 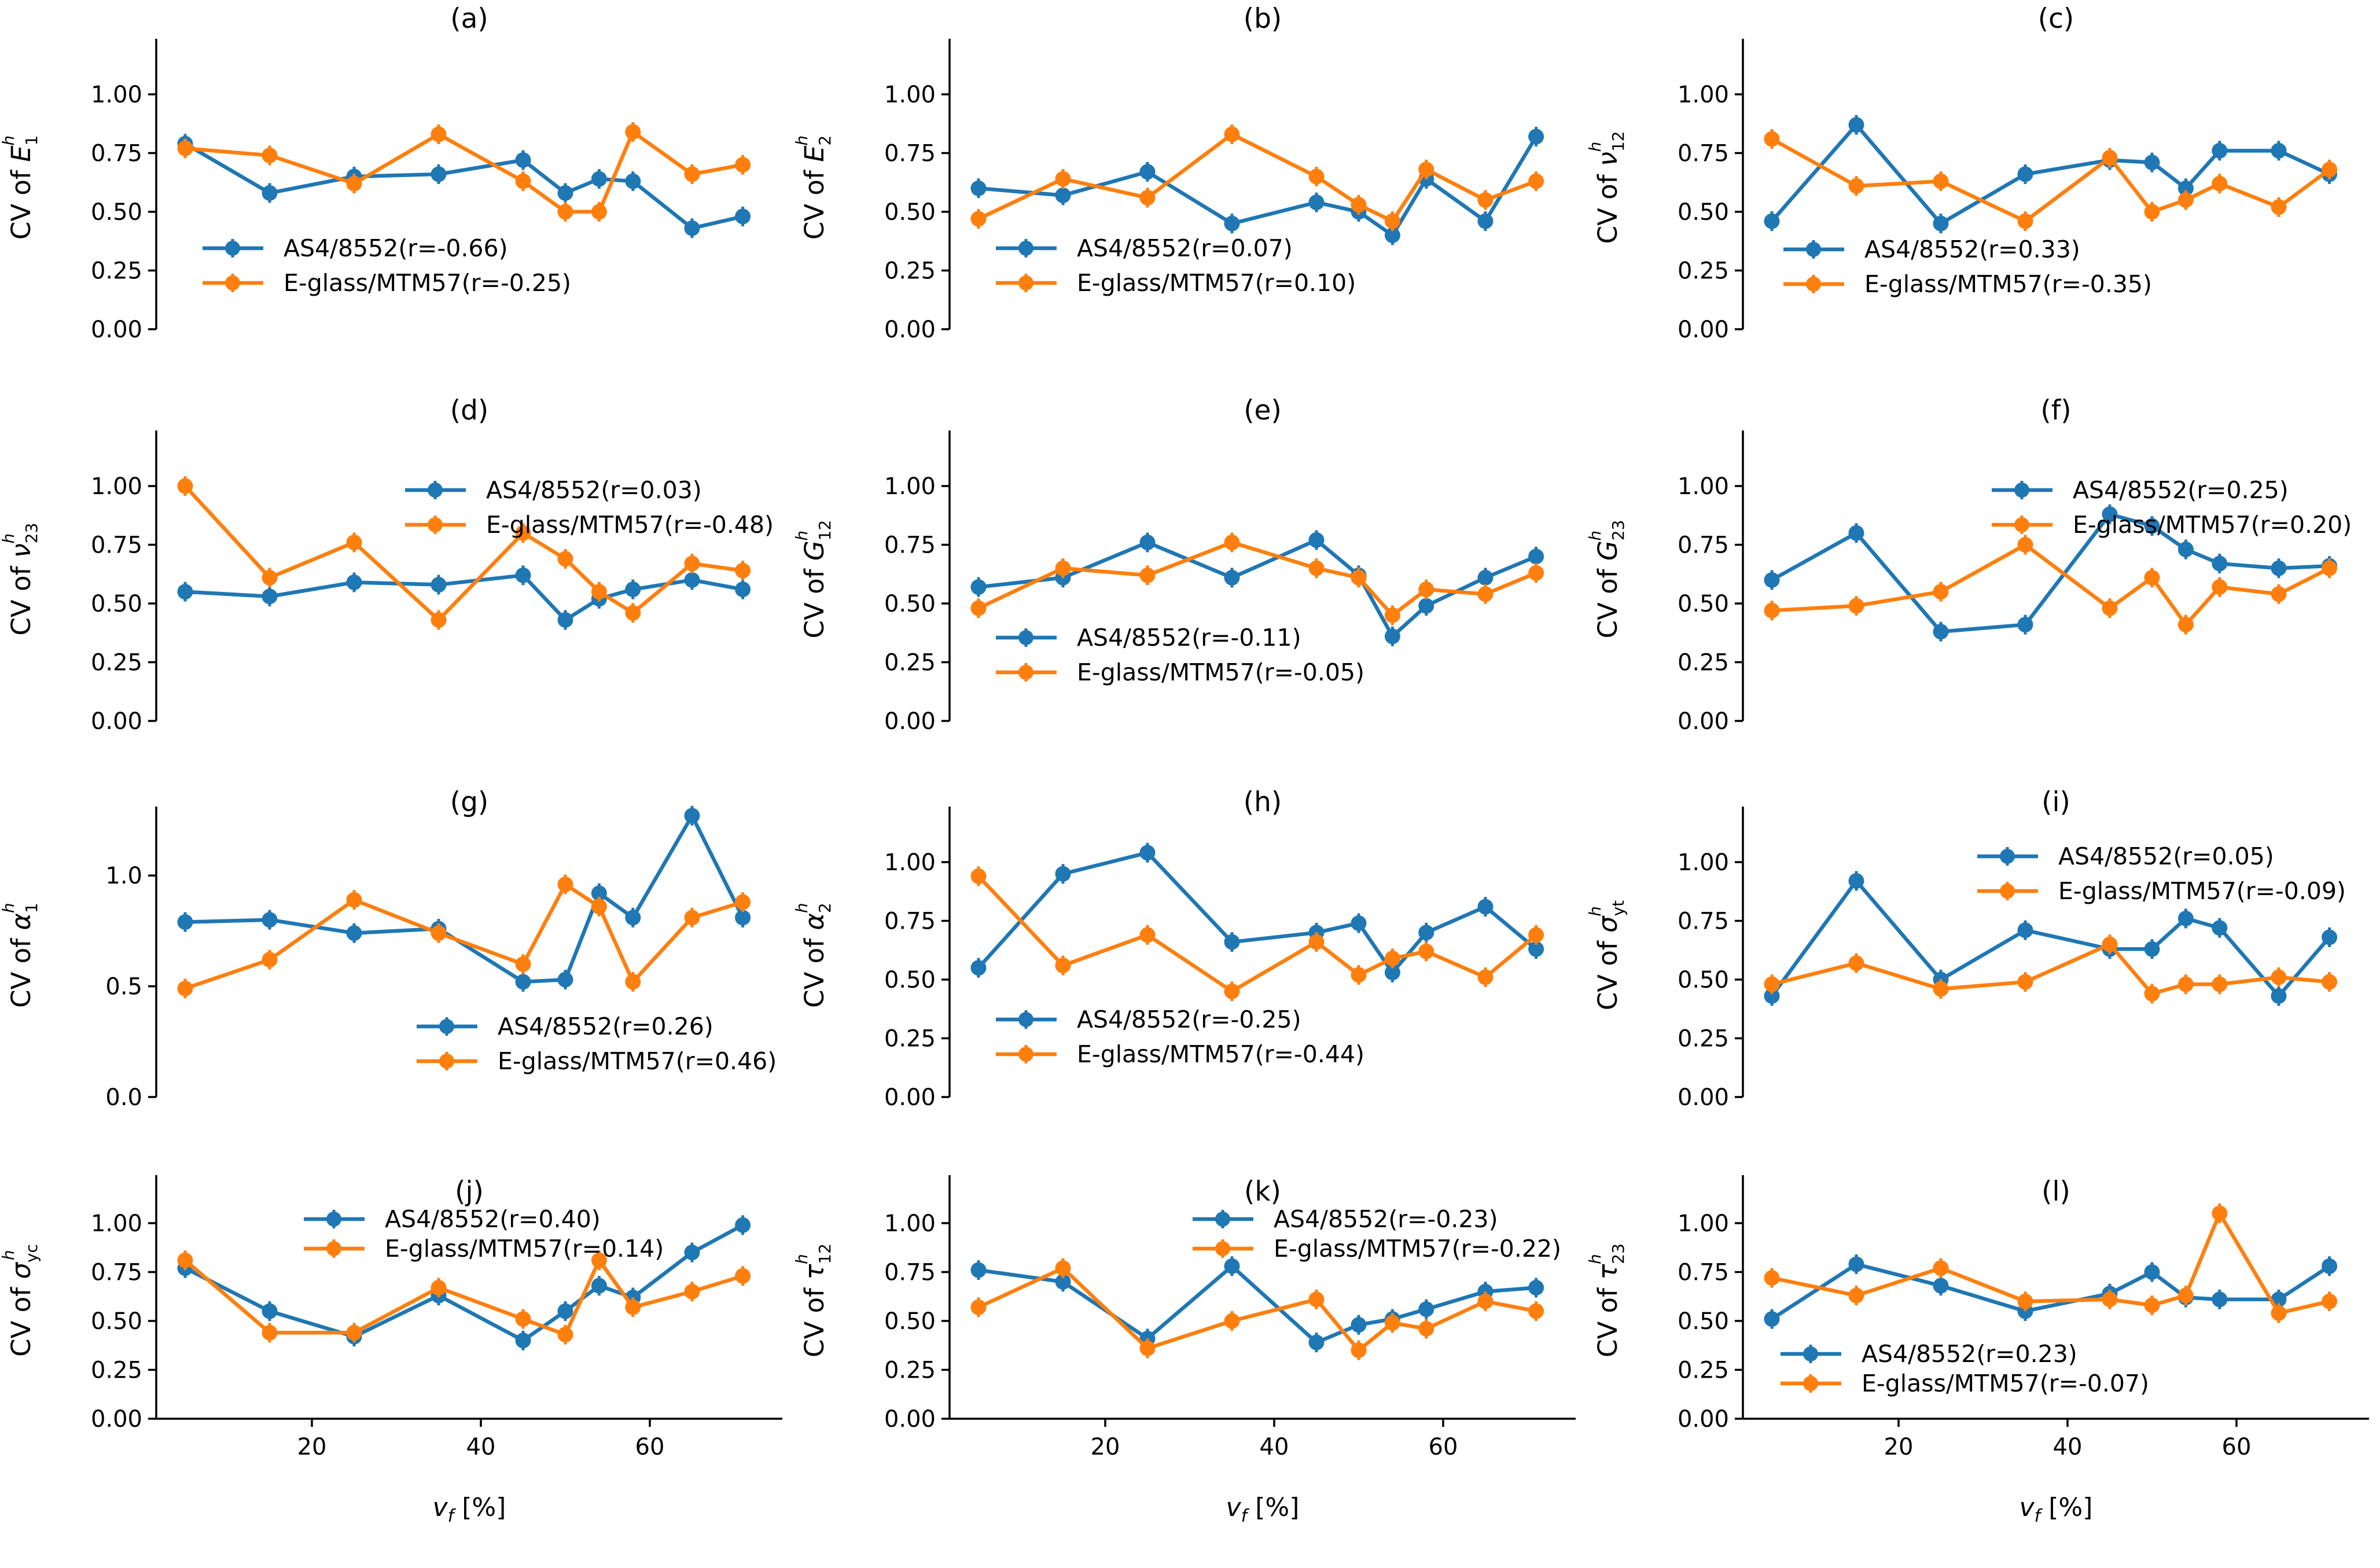 I want to click on legend-entry-label: E-glass/MTM57(r=0.10), so click(x=1217, y=283).